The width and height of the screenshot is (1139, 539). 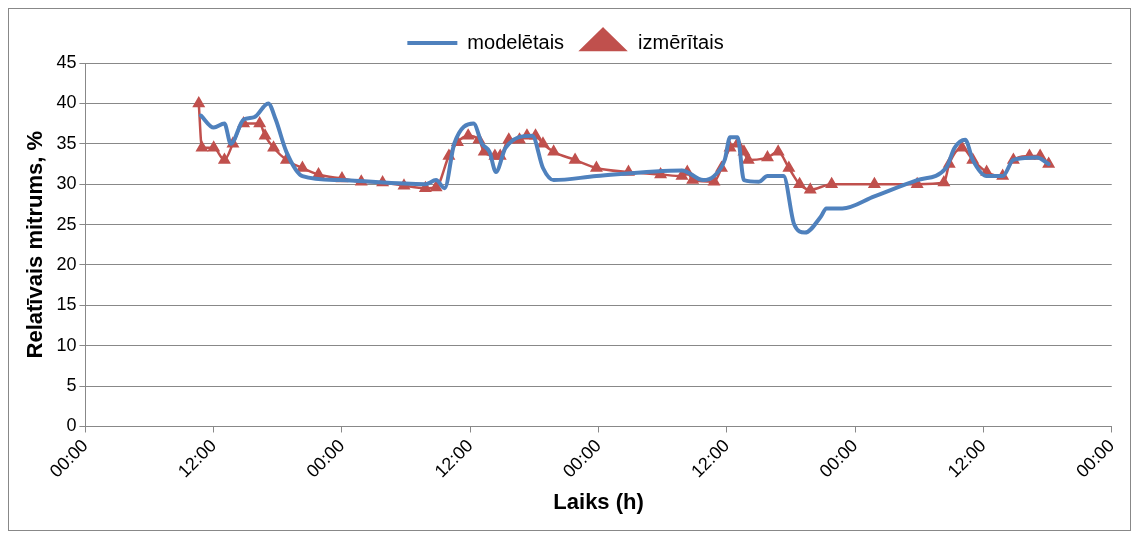 What do you see at coordinates (71, 385) in the screenshot?
I see `y-tick-label: 5` at bounding box center [71, 385].